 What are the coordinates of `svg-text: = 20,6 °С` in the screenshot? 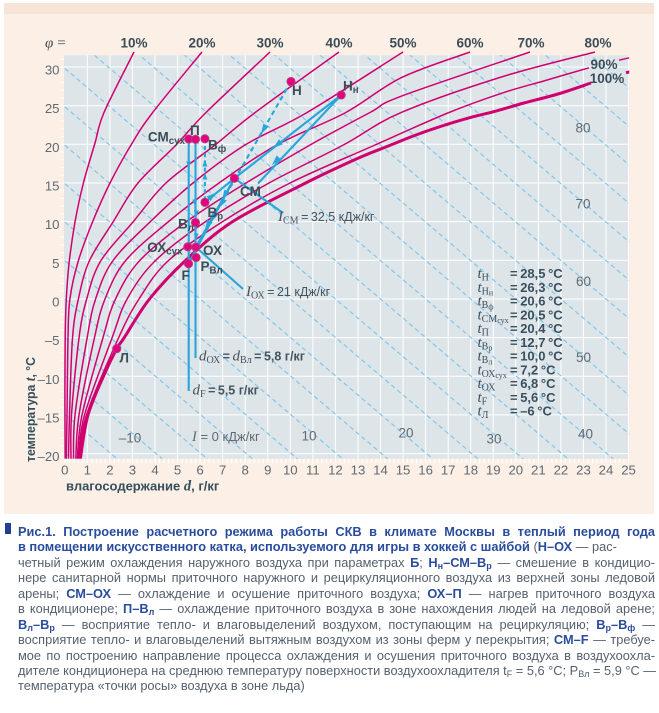 It's located at (536, 301).